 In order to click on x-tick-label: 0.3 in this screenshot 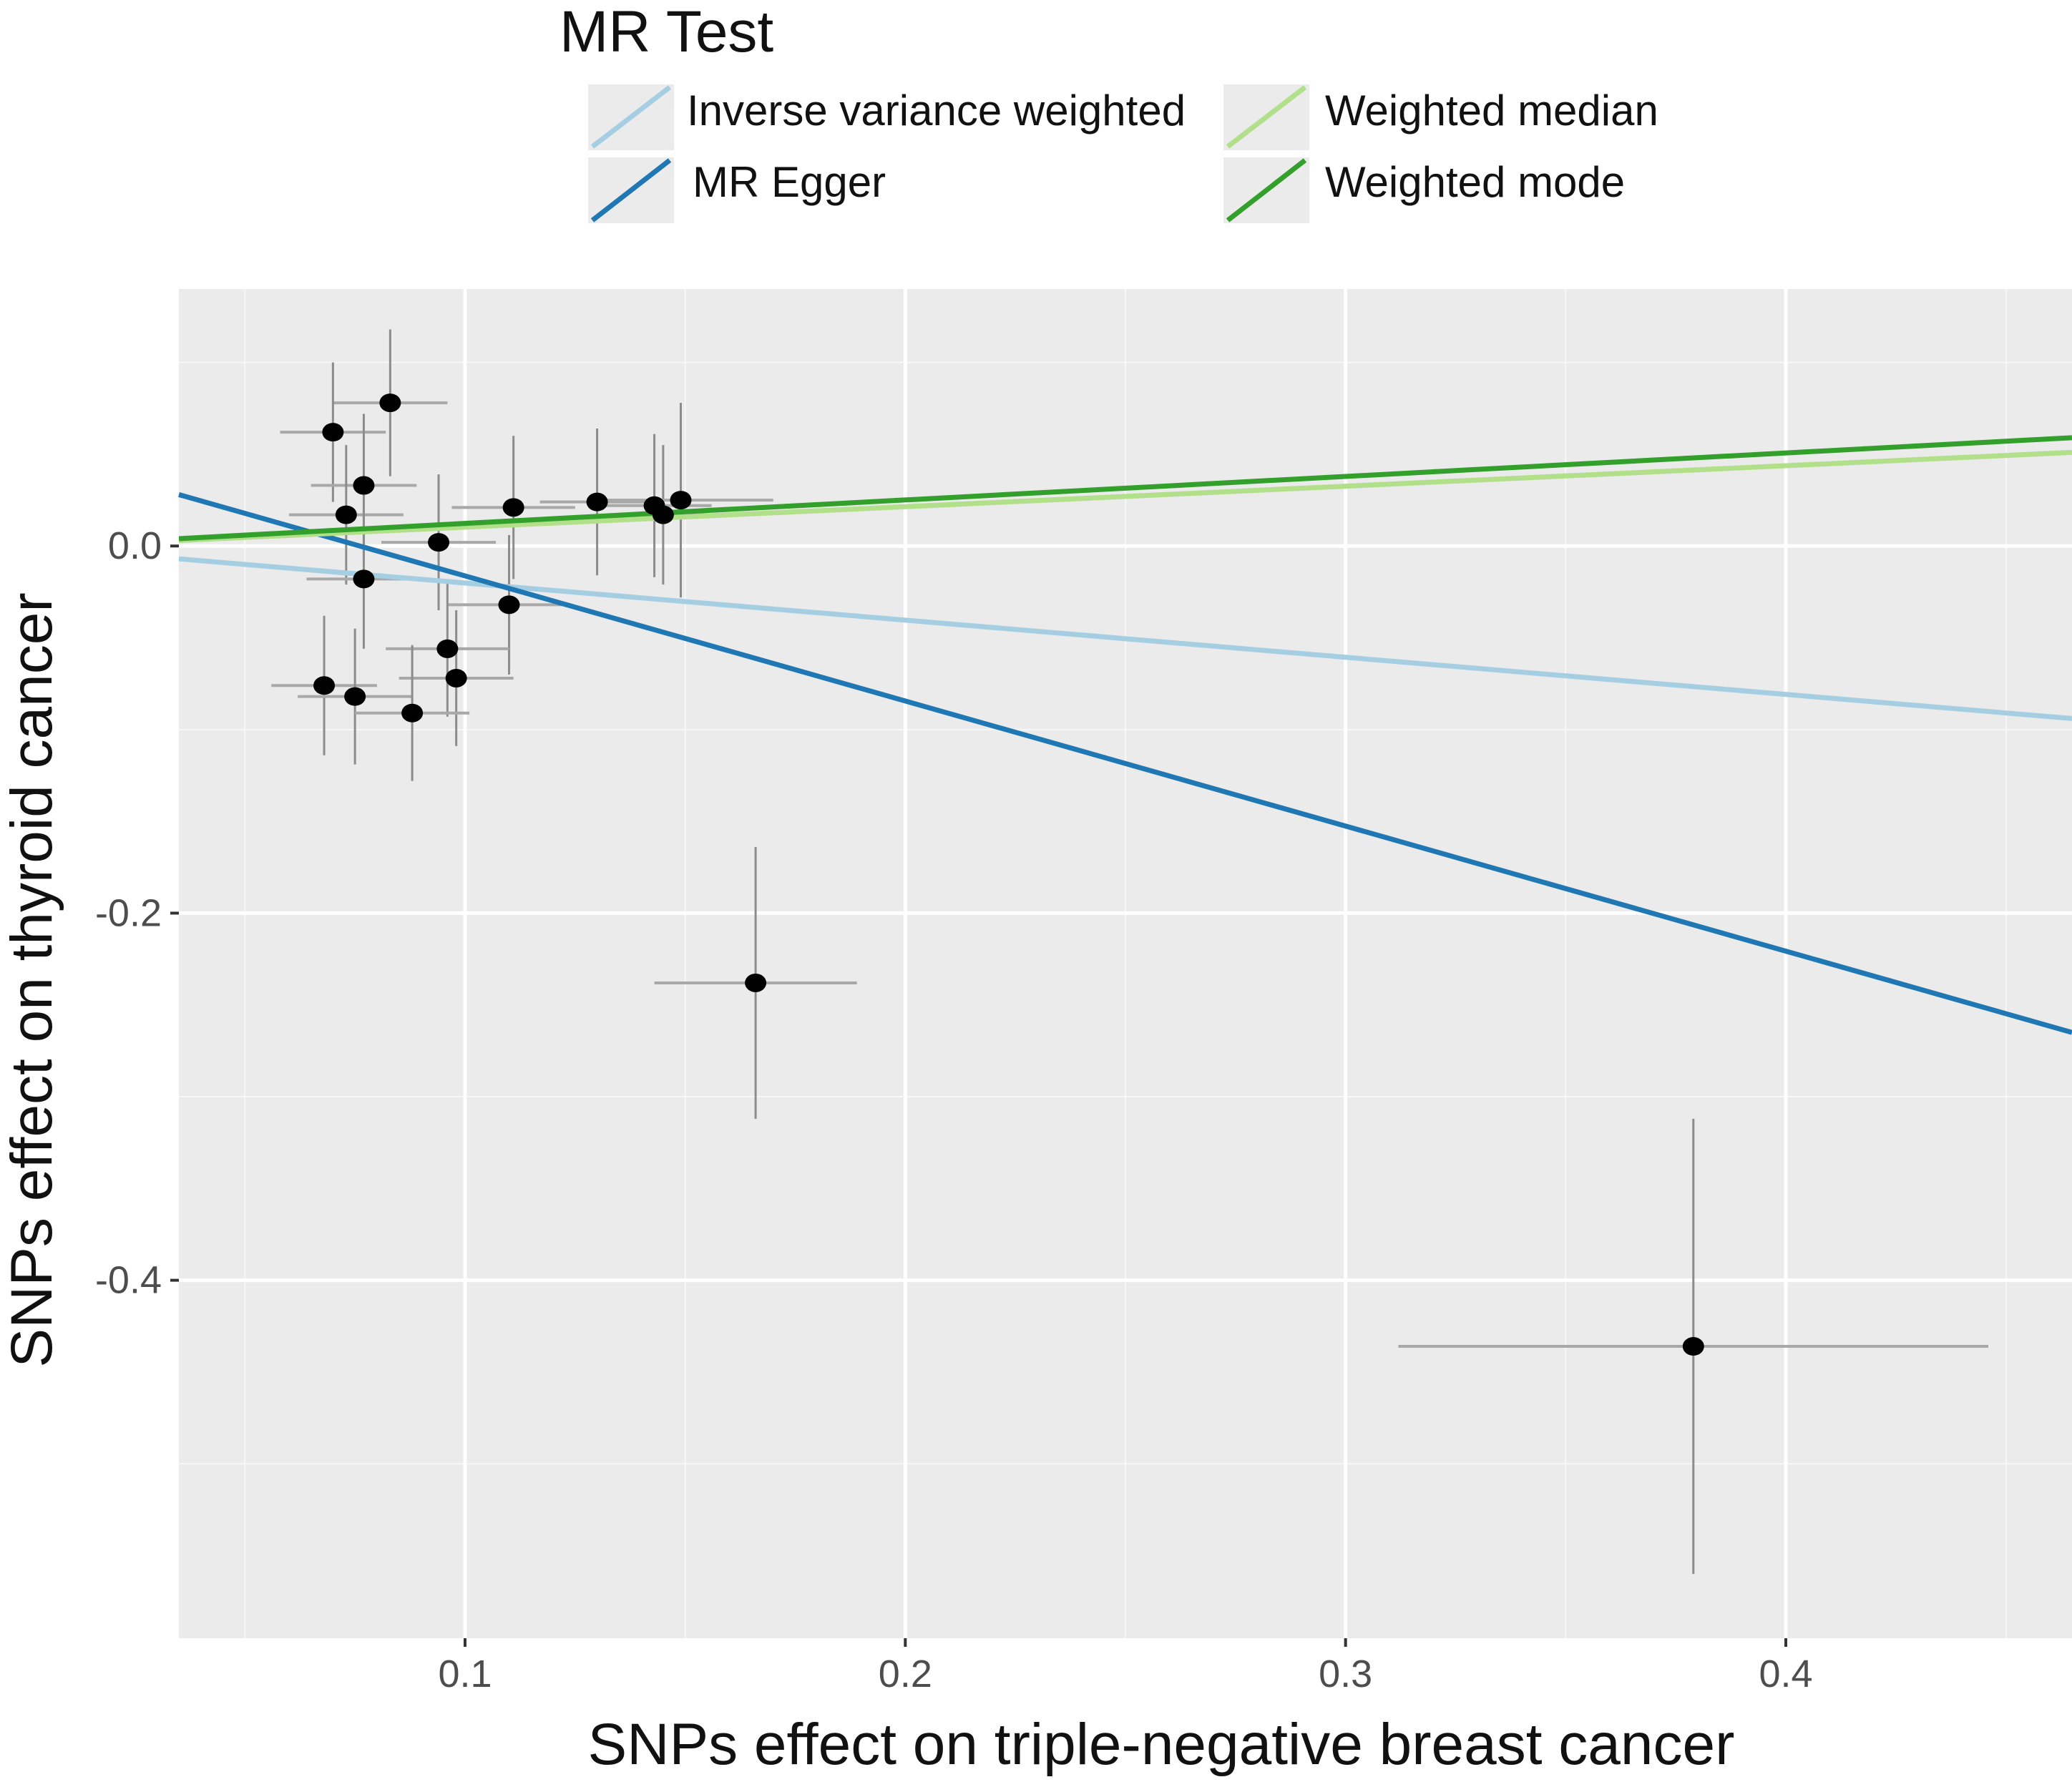, I will do `click(1346, 1674)`.